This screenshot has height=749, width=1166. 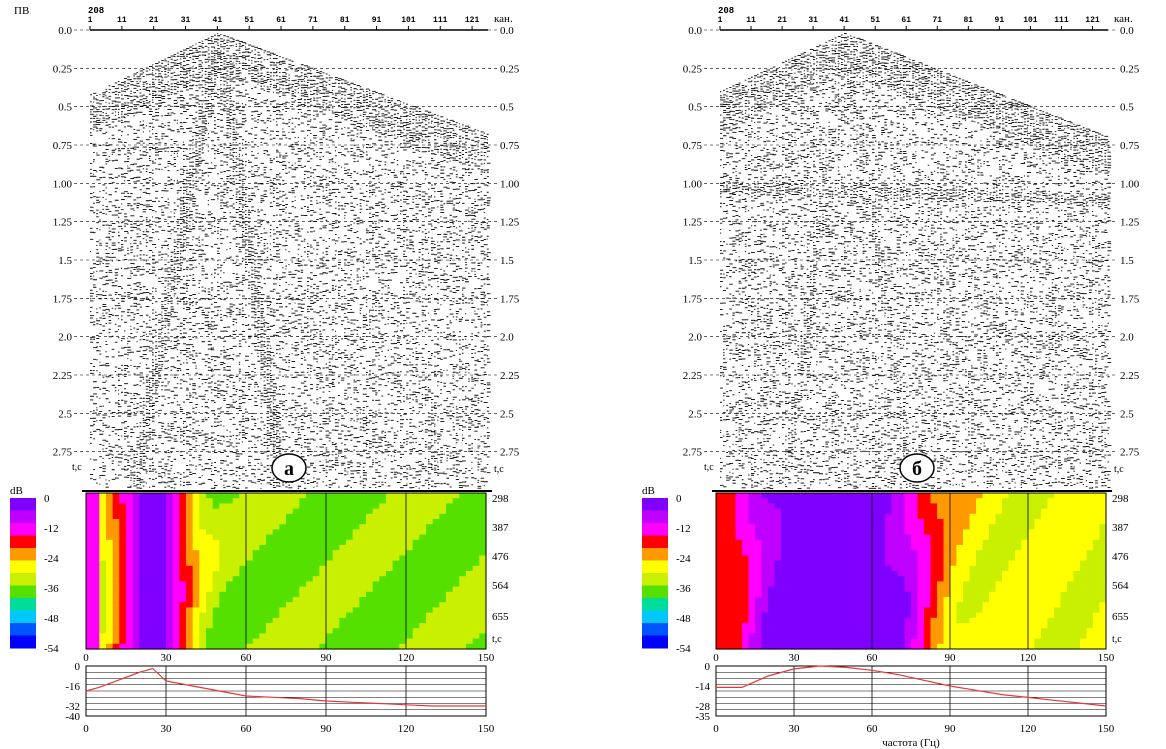 I want to click on colorbar-tick-label: -48, so click(x=51, y=619).